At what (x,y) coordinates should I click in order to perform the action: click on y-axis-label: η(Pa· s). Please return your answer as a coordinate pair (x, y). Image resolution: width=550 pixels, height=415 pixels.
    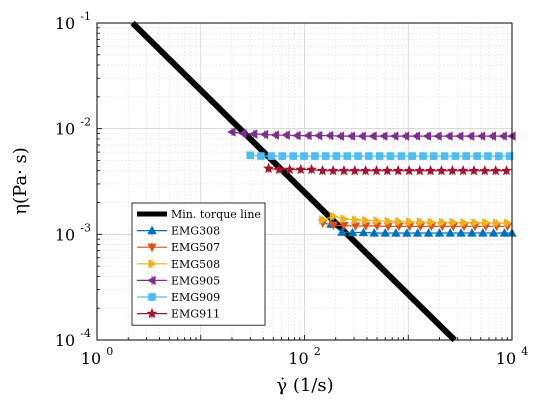
    Looking at the image, I should click on (20, 181).